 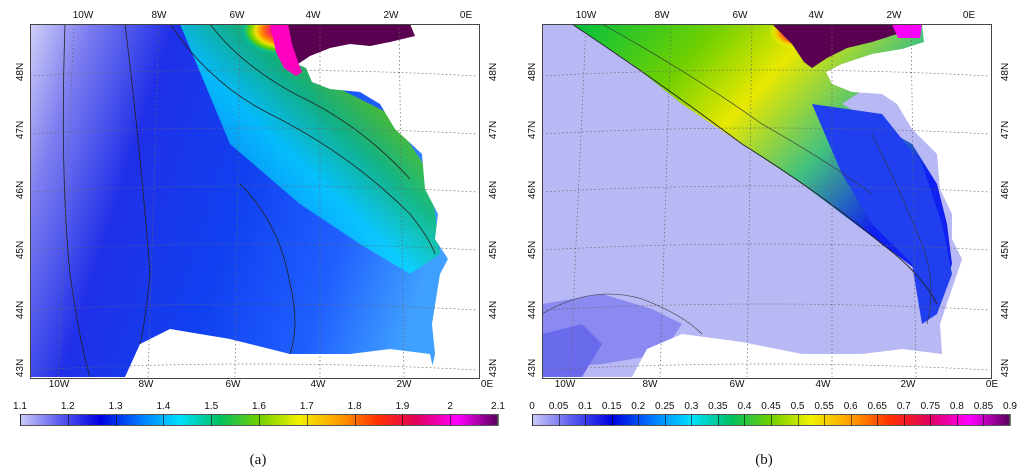 What do you see at coordinates (824, 406) in the screenshot?
I see `colorbar-tick-label: 0.55` at bounding box center [824, 406].